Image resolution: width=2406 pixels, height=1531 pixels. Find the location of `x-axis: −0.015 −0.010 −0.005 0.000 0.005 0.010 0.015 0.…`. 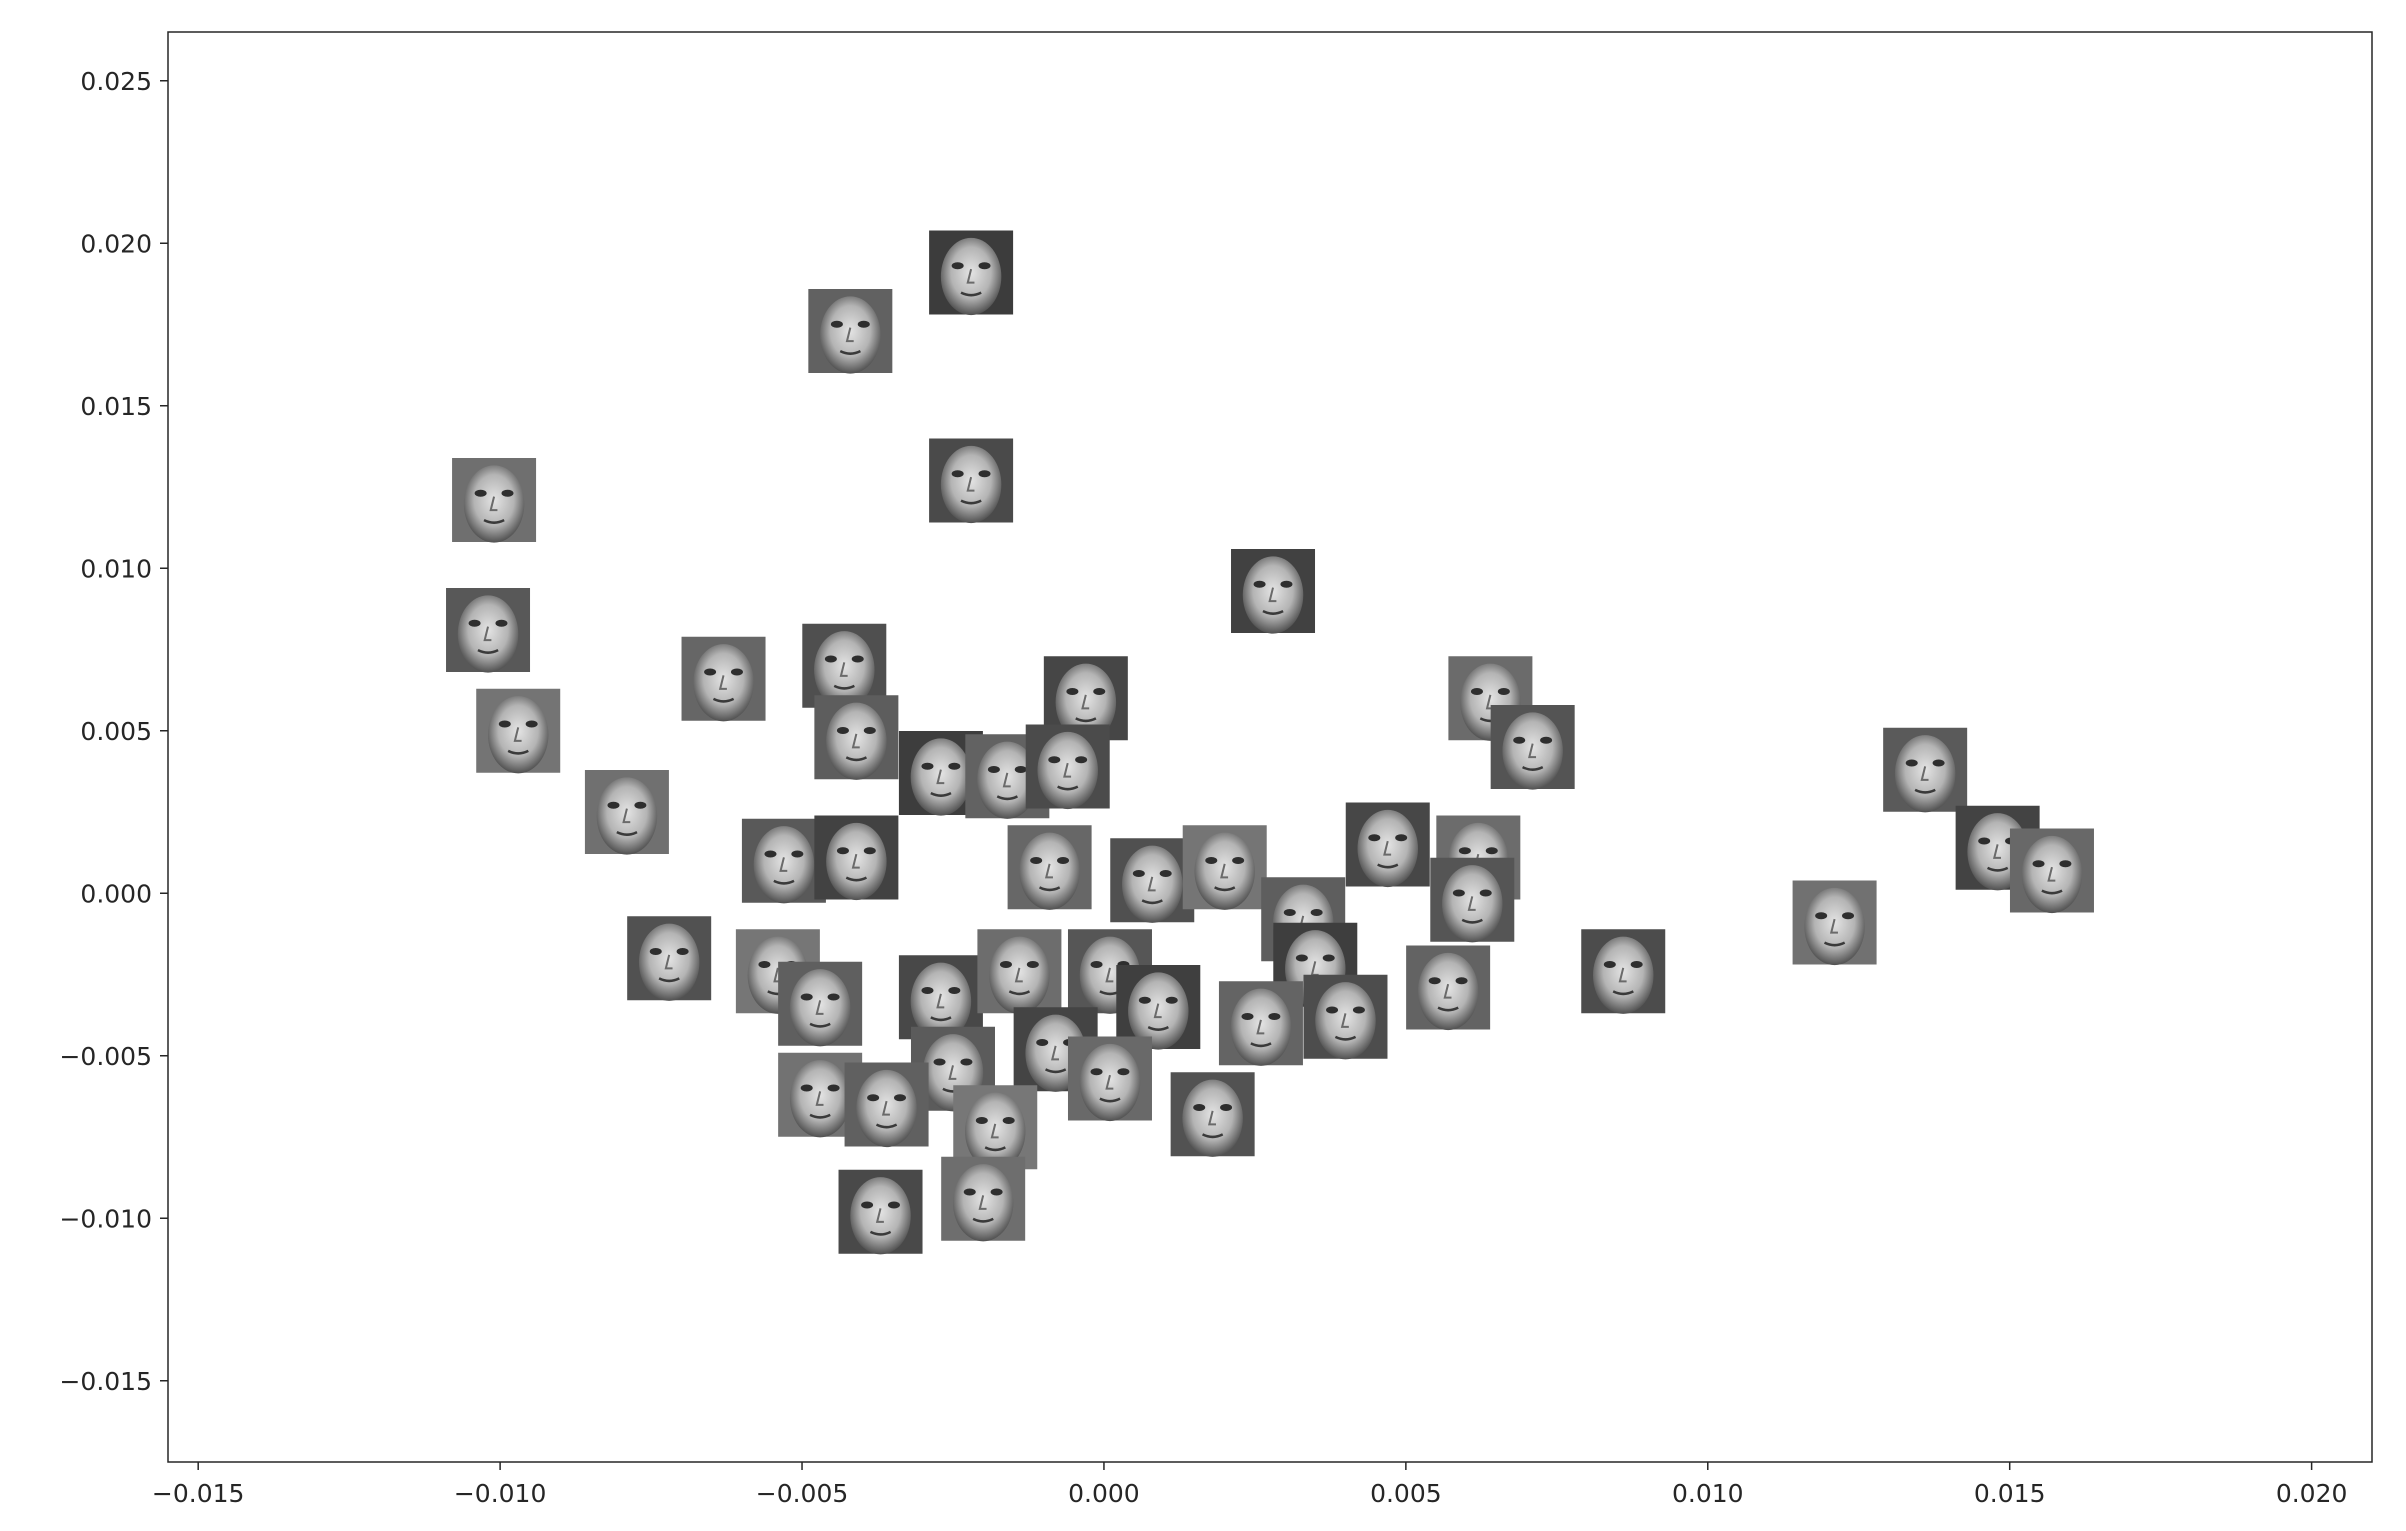

x-axis: −0.015 −0.010 −0.005 0.000 0.005 0.010 0.015 0.… is located at coordinates (1249, 1485).